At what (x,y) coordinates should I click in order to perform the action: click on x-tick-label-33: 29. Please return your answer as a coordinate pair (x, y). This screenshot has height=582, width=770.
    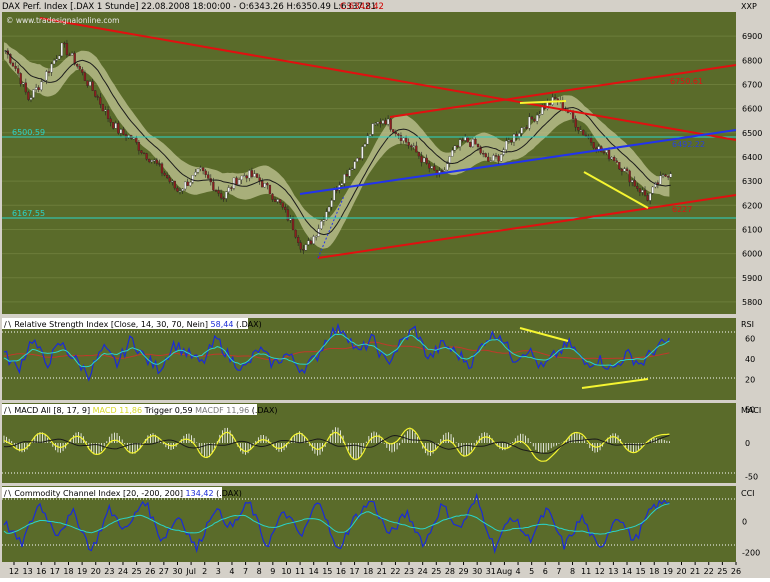
    Looking at the image, I should click on (463, 571).